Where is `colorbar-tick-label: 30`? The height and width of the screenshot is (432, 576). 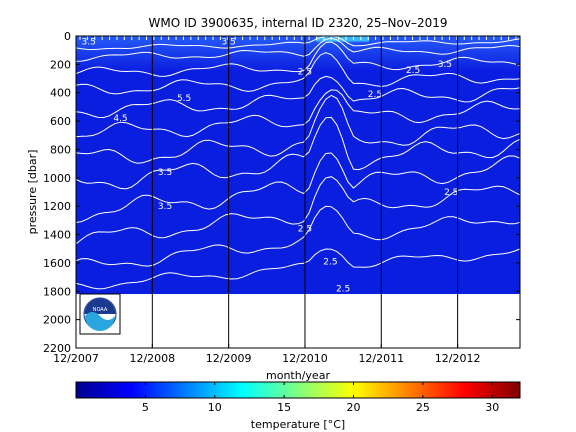
colorbar-tick-label: 30 is located at coordinates (492, 407).